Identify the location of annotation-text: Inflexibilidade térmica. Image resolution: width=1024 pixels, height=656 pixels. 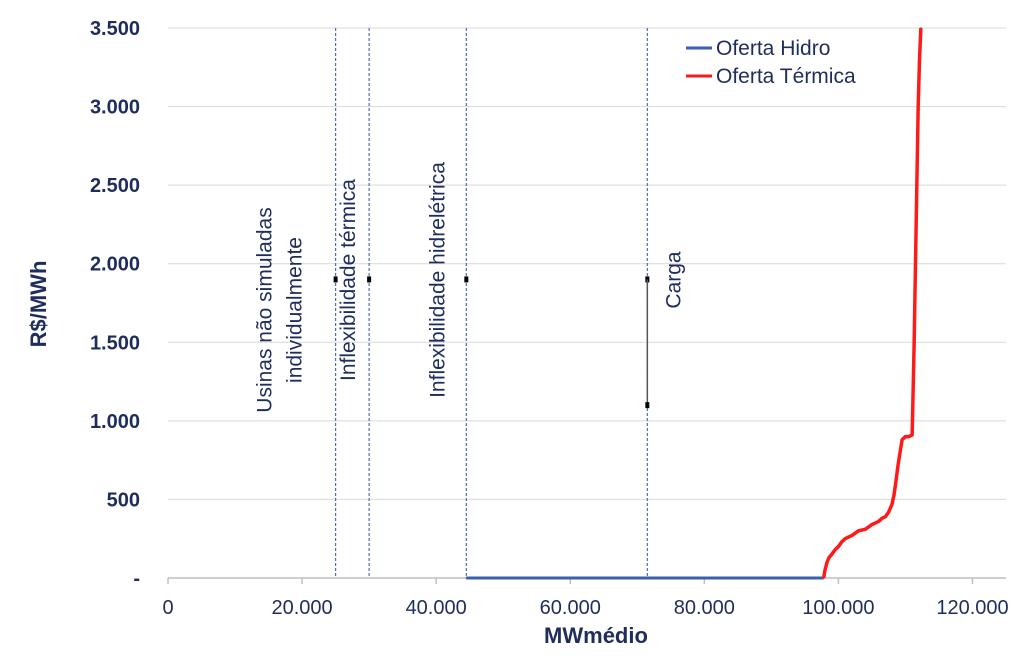
(348, 280).